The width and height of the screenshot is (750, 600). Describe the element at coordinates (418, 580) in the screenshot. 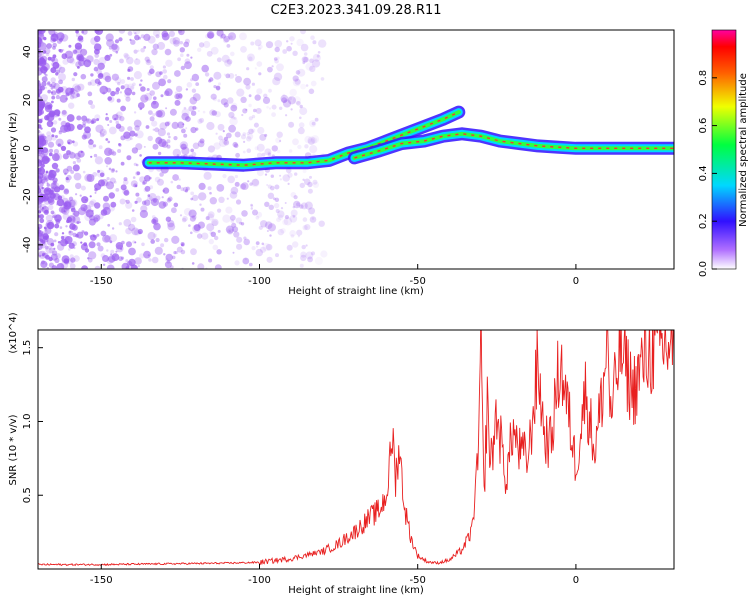

I see `snr-x-tick-label: -50` at that location.